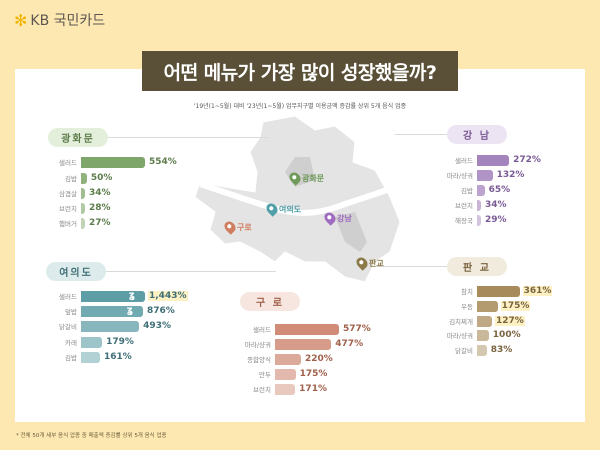 This screenshot has height=450, width=600. I want to click on bar-row: 샐러드 272%, so click(498, 160).